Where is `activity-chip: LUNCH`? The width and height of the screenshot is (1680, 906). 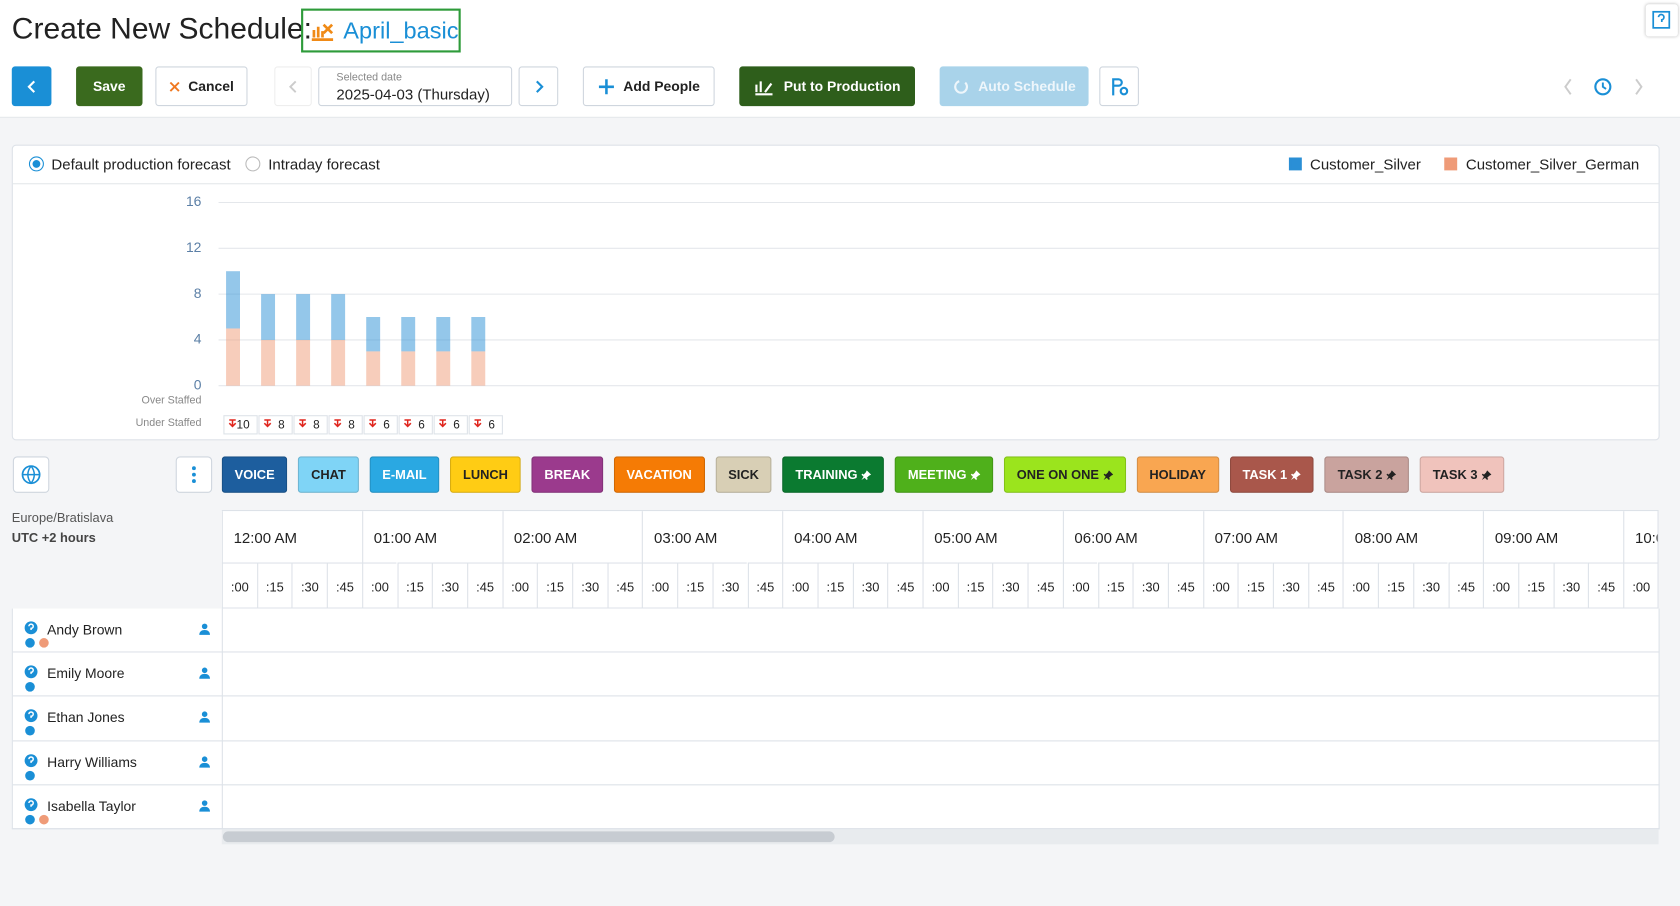 activity-chip: LUNCH is located at coordinates (485, 474).